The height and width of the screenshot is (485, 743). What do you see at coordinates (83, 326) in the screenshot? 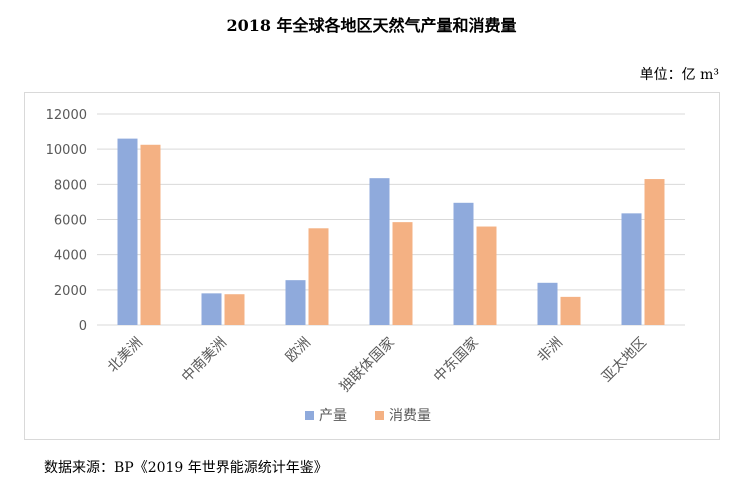
I see `y-tick-label: 0` at bounding box center [83, 326].